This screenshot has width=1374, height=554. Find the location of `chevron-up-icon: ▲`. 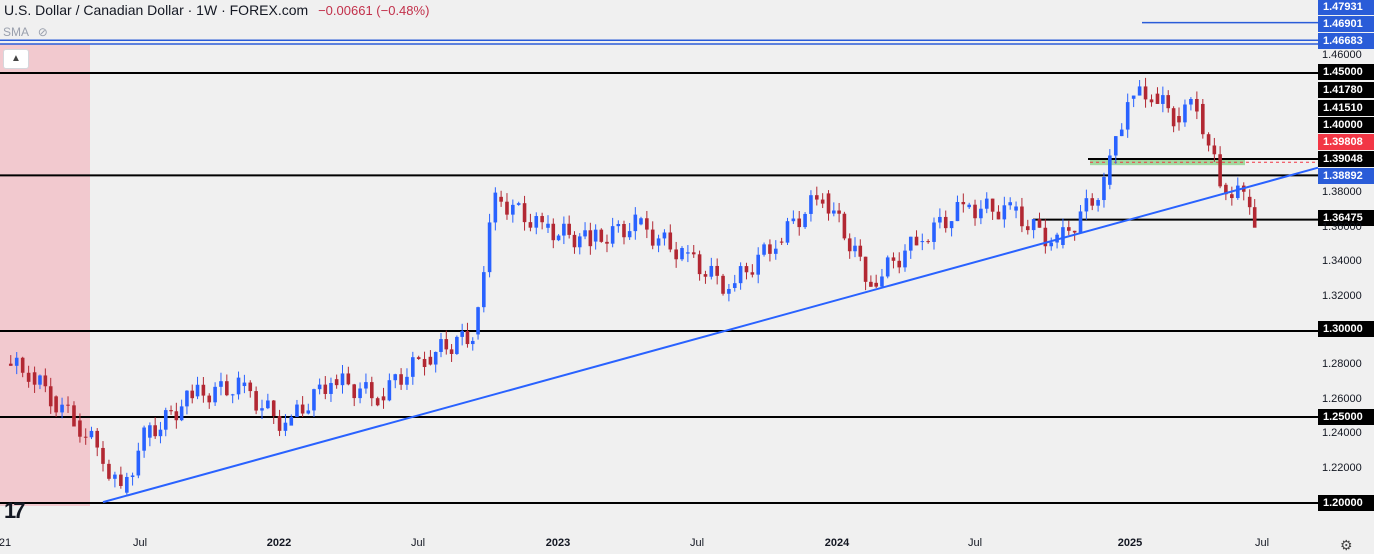

chevron-up-icon: ▲ is located at coordinates (16, 59).